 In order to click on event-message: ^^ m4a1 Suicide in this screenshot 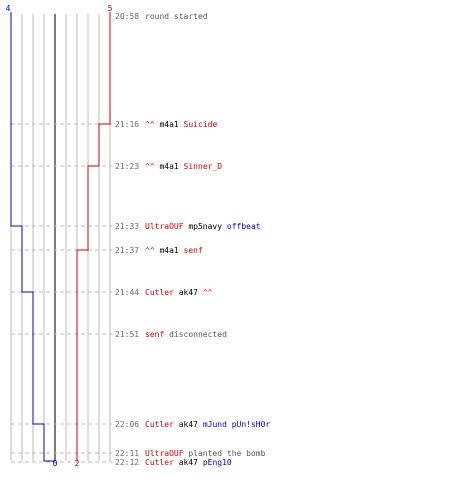, I will do `click(181, 124)`.